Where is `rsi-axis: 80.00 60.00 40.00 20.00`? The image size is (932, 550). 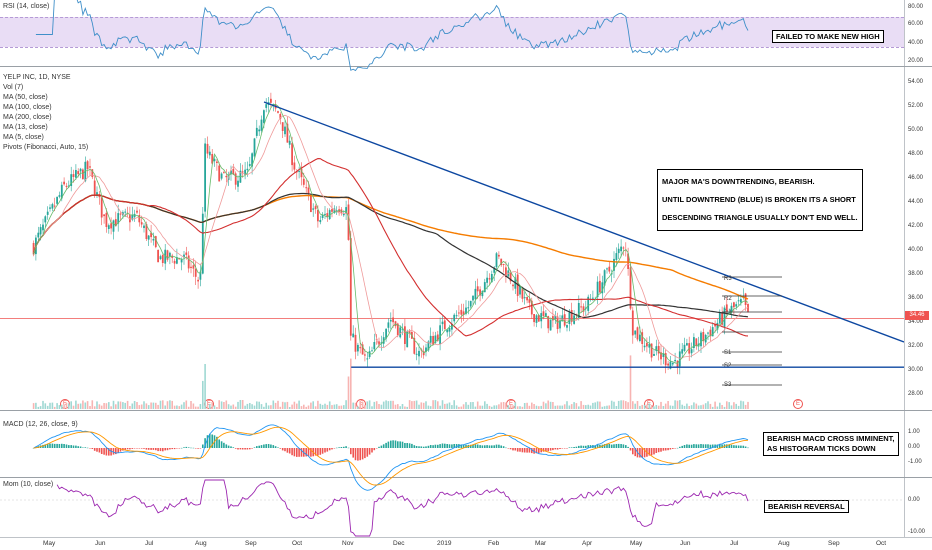 rsi-axis: 80.00 60.00 40.00 20.00 is located at coordinates (918, 33).